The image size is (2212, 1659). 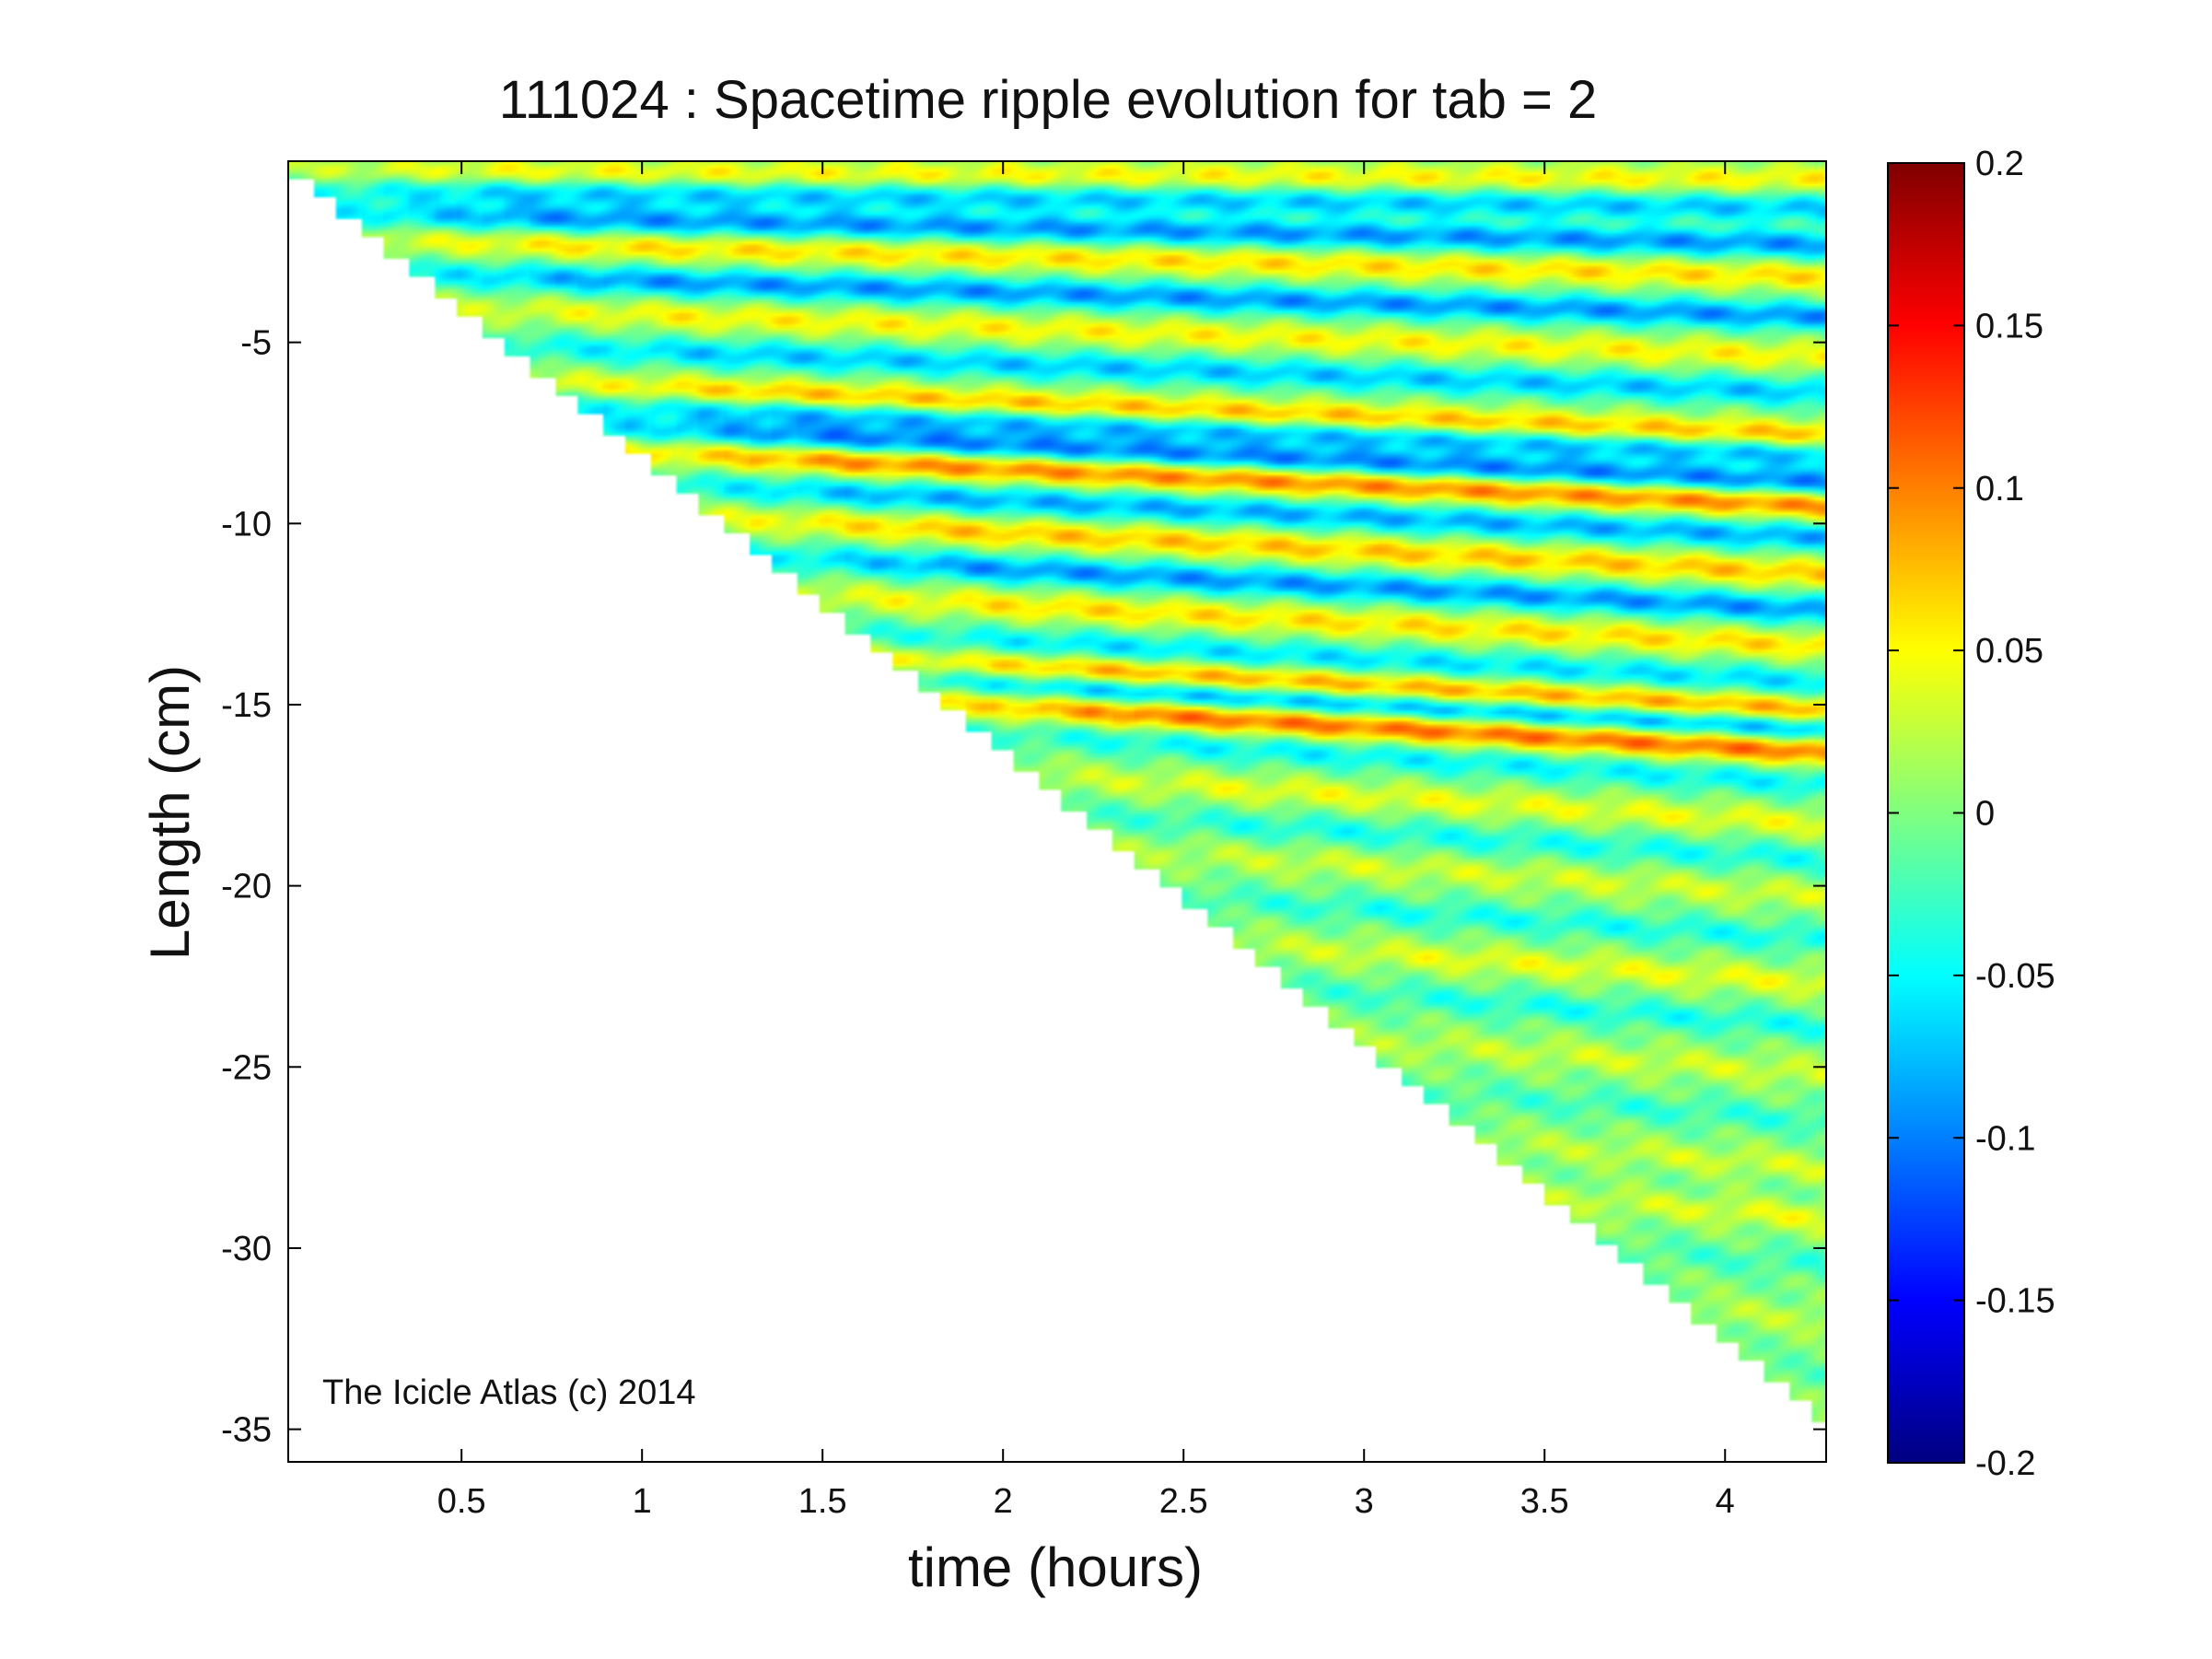 I want to click on colorbar-gradient, so click(x=1926, y=813).